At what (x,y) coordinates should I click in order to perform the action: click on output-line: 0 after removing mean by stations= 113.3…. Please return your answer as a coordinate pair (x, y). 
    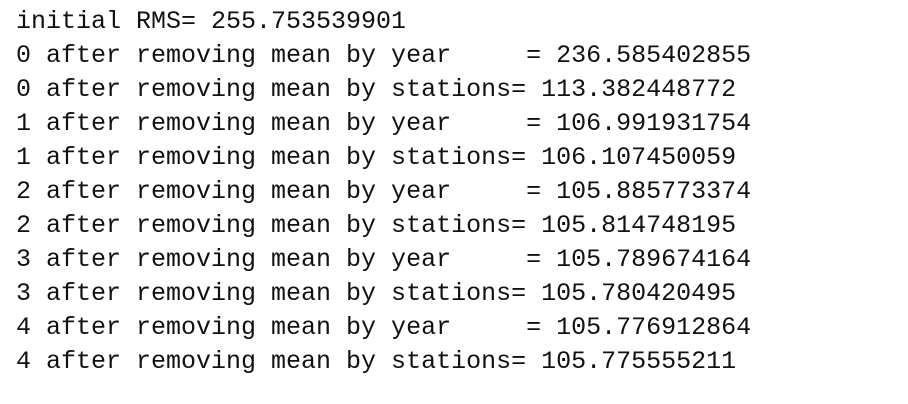
    Looking at the image, I should click on (376, 89).